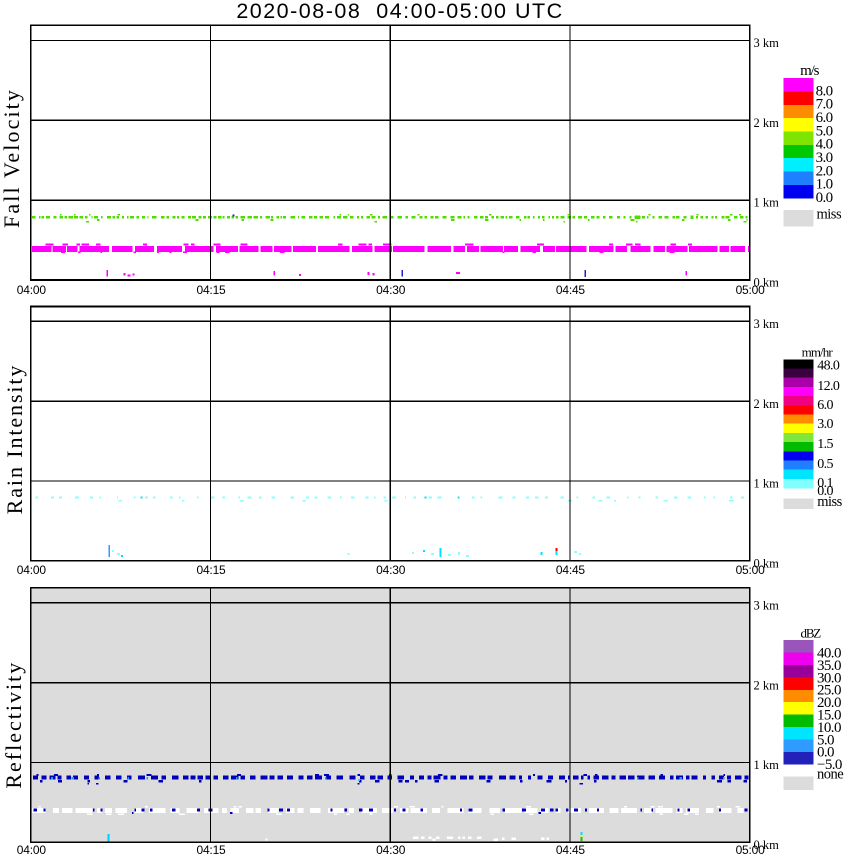 The image size is (850, 868). I want to click on svg-text: 2020-08-08 04:00-05:00 UTC, so click(399, 11).